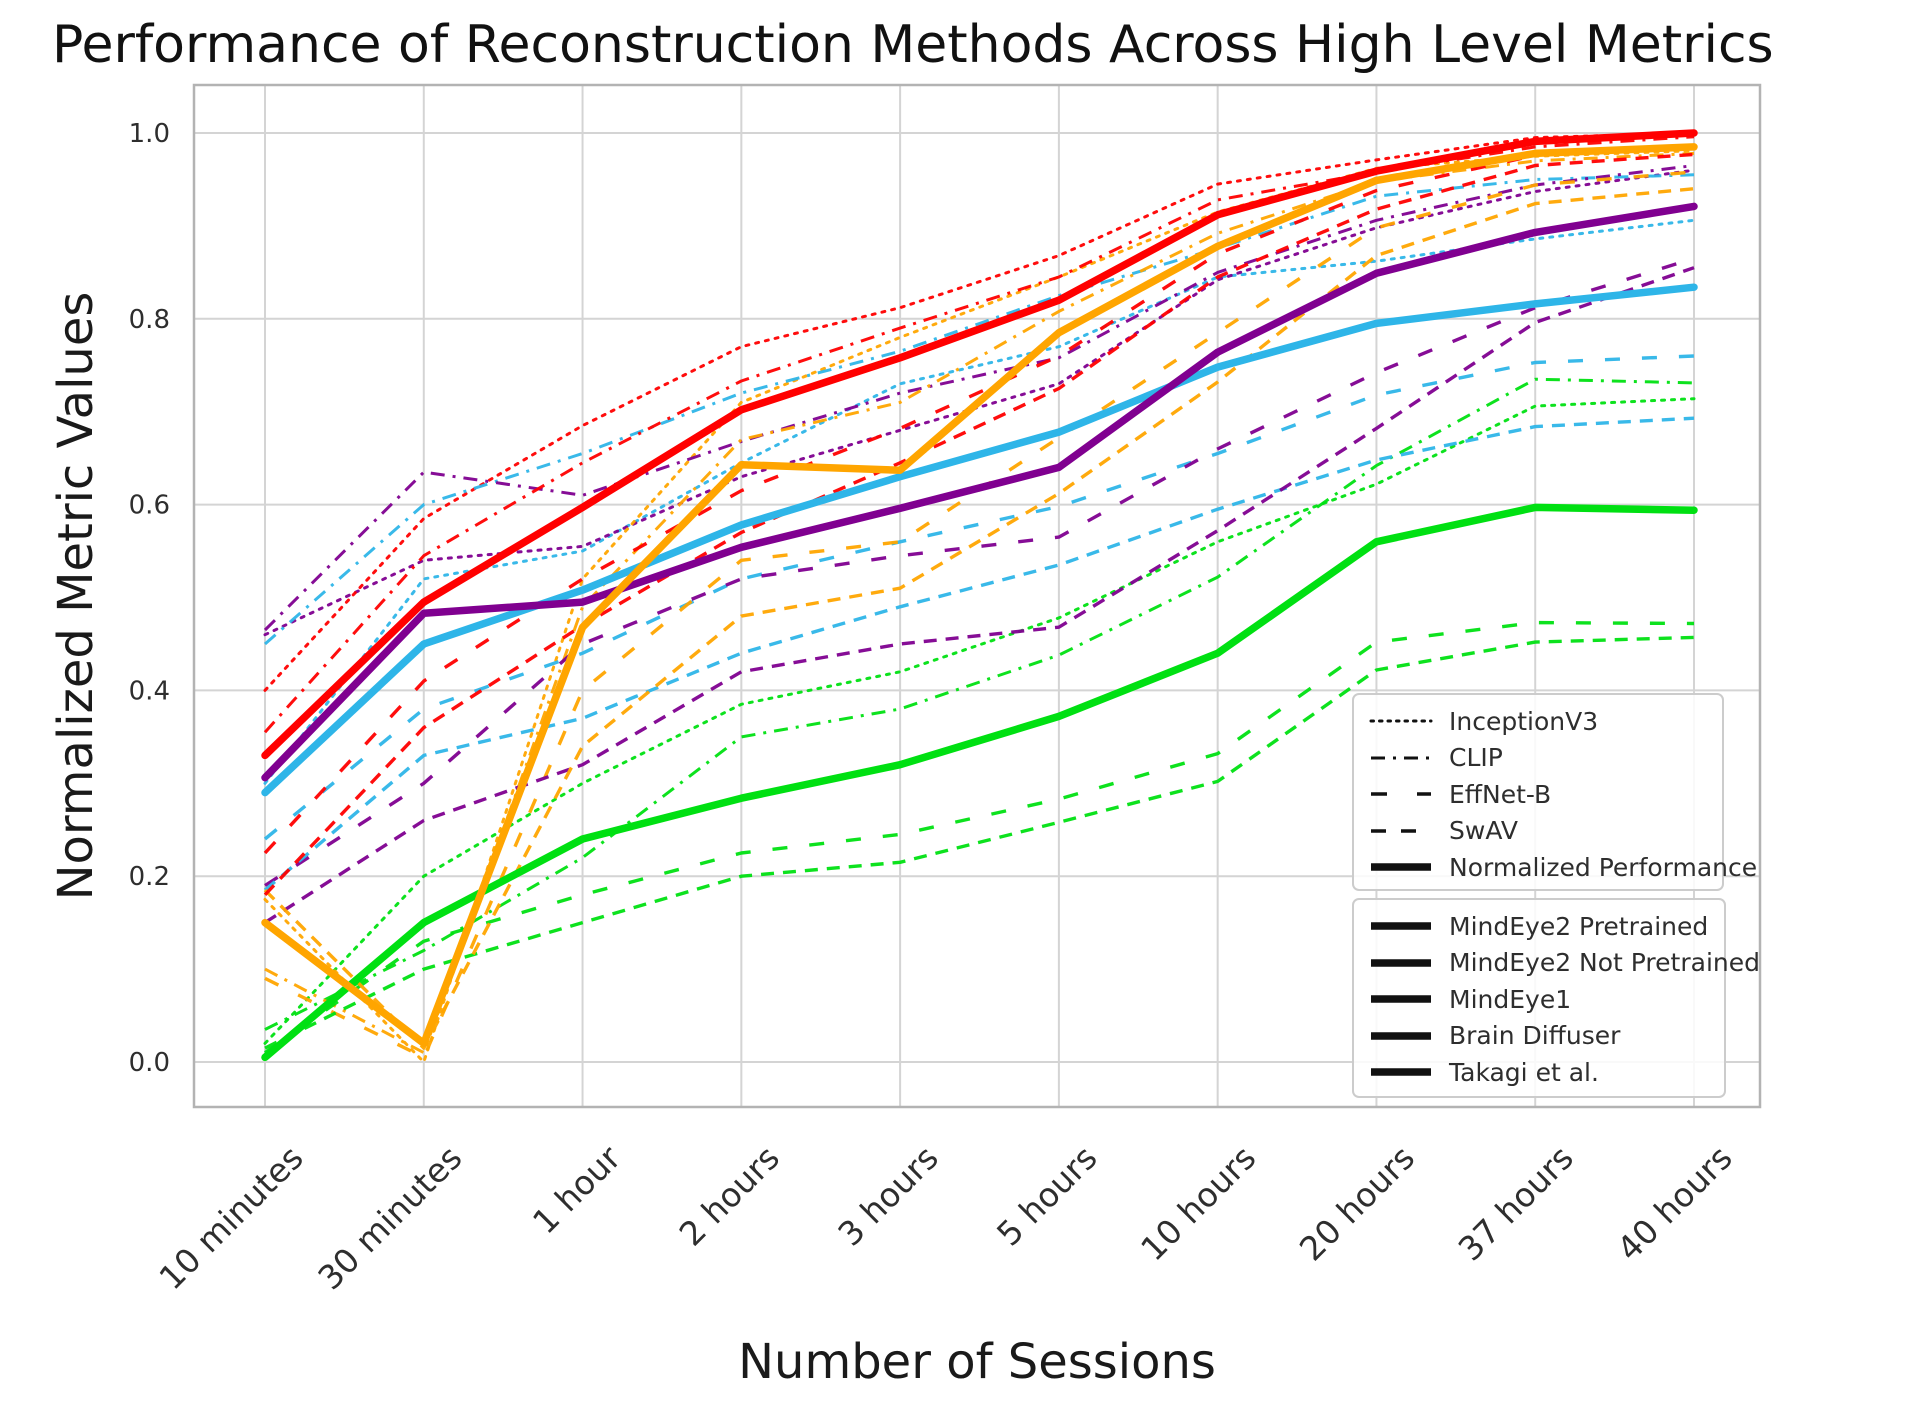 The width and height of the screenshot is (1920, 1408). I want to click on longdash-line-icon, so click(1401, 794).